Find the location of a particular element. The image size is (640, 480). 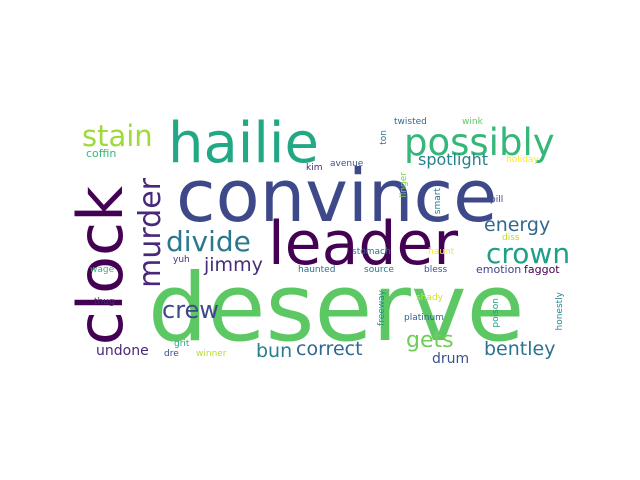

word-correct: correct is located at coordinates (329, 349).